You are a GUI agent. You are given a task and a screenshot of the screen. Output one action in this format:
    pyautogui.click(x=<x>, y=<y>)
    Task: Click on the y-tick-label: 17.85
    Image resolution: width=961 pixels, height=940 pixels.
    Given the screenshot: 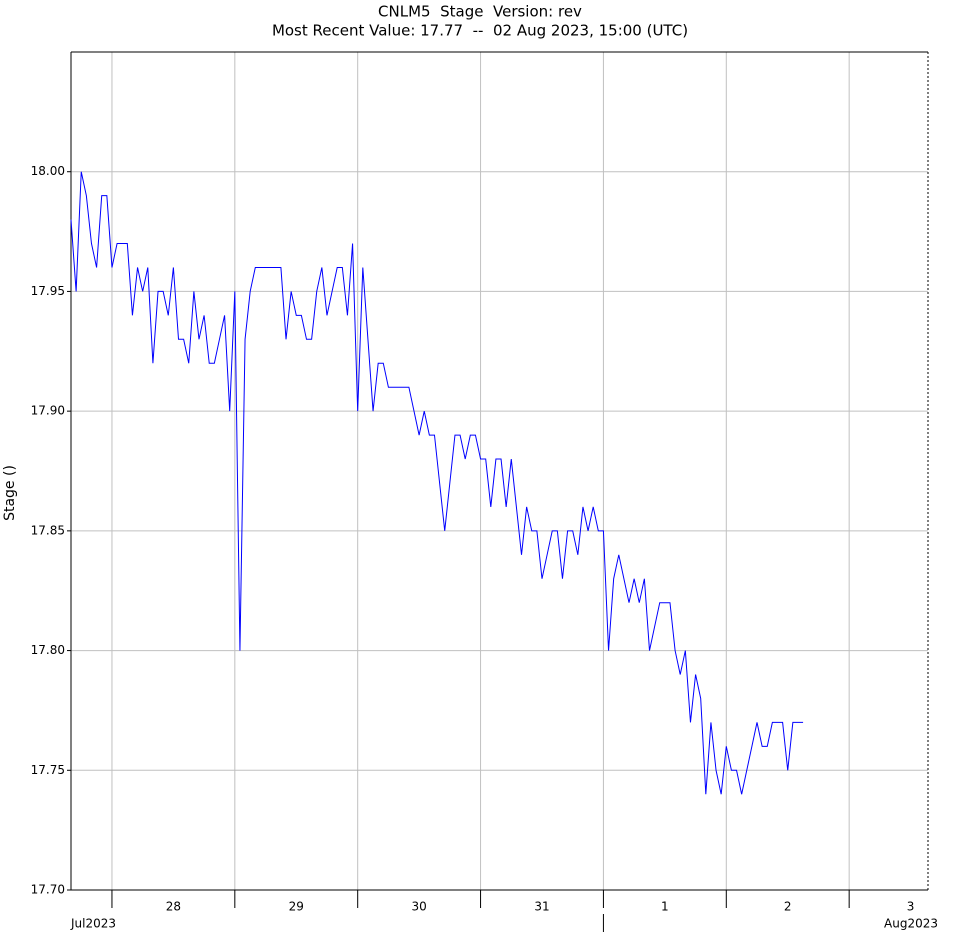 What is the action you would take?
    pyautogui.click(x=48, y=530)
    